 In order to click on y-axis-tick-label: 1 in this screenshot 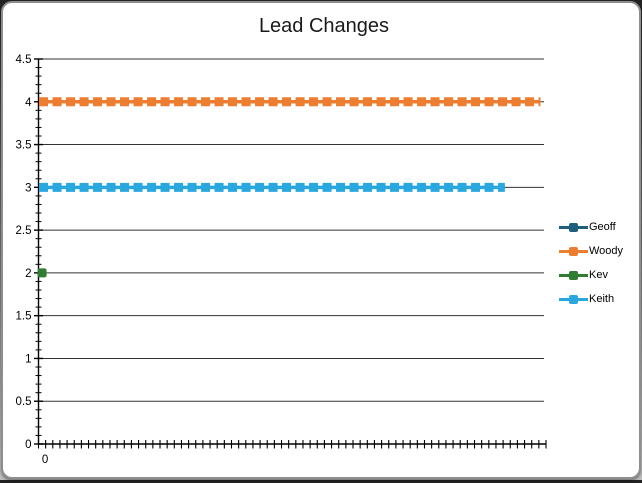, I will do `click(28, 359)`.